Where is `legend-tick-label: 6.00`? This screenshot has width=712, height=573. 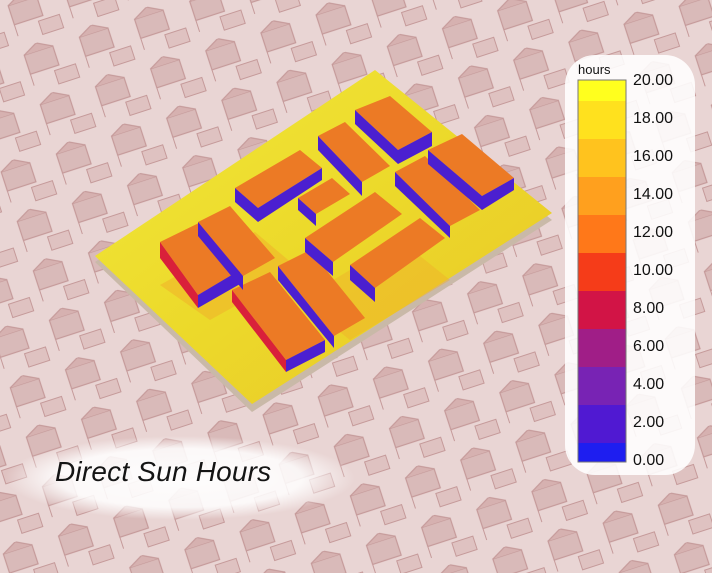 legend-tick-label: 6.00 is located at coordinates (649, 346).